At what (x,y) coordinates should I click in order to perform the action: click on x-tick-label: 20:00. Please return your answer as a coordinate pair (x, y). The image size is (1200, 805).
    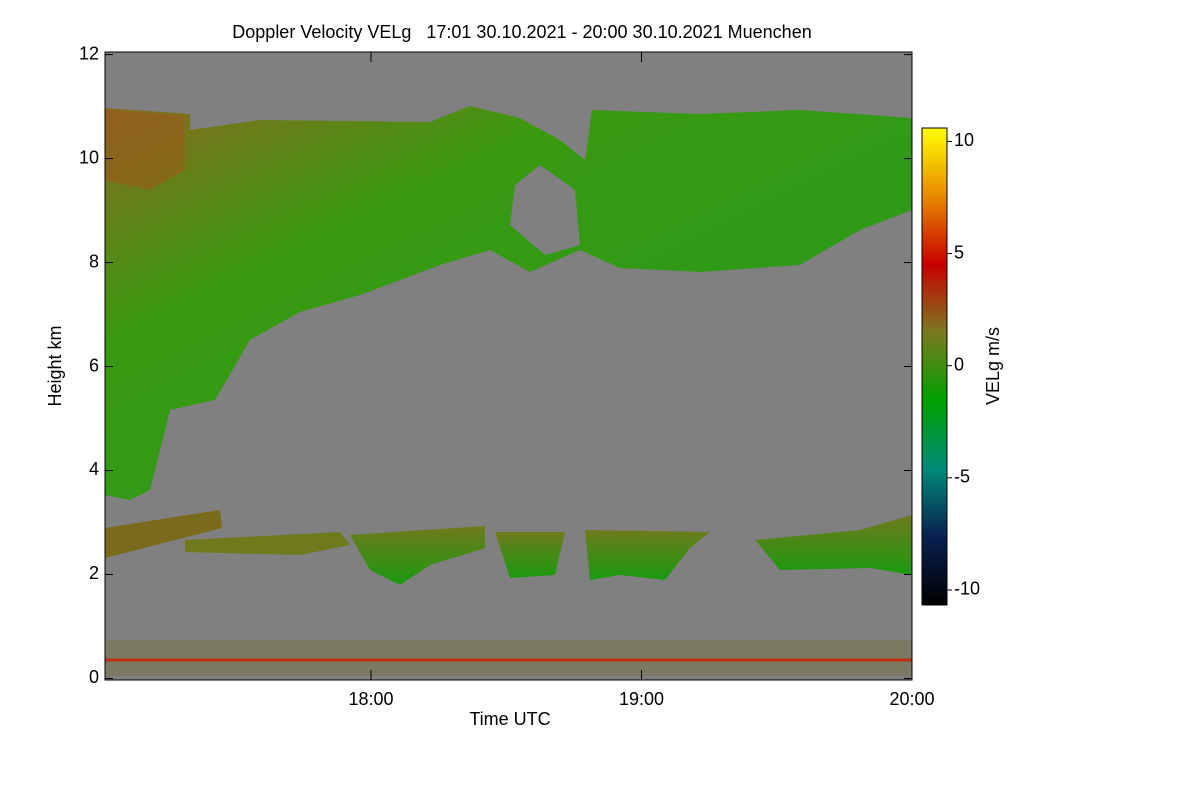
    Looking at the image, I should click on (911, 699).